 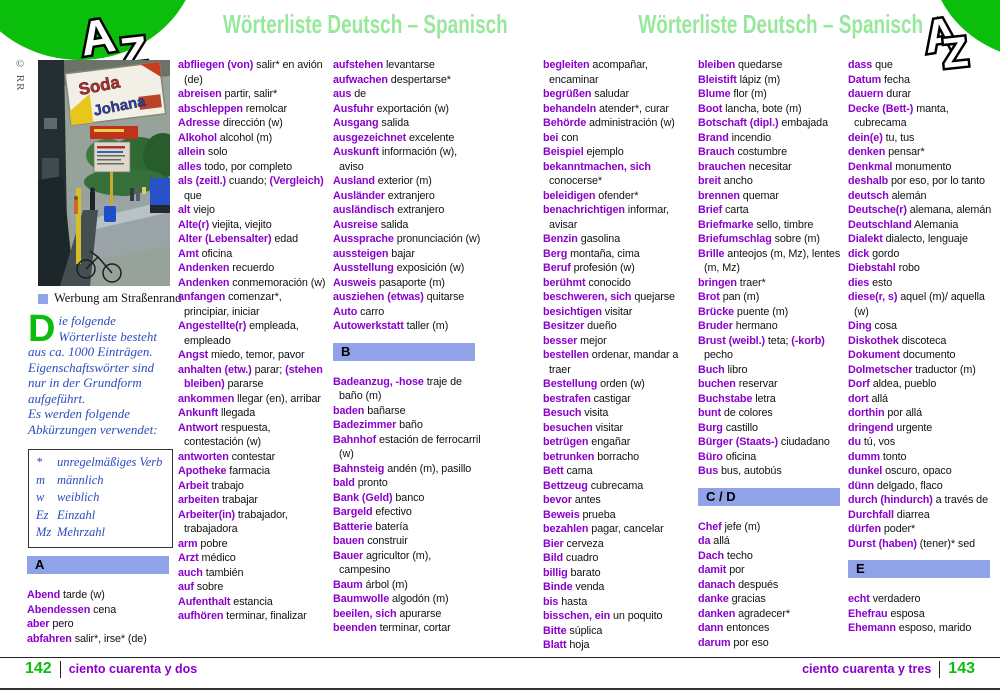 I want to click on dictionary-entry: ausziehen (etwas) quitarse, so click(x=408, y=297).